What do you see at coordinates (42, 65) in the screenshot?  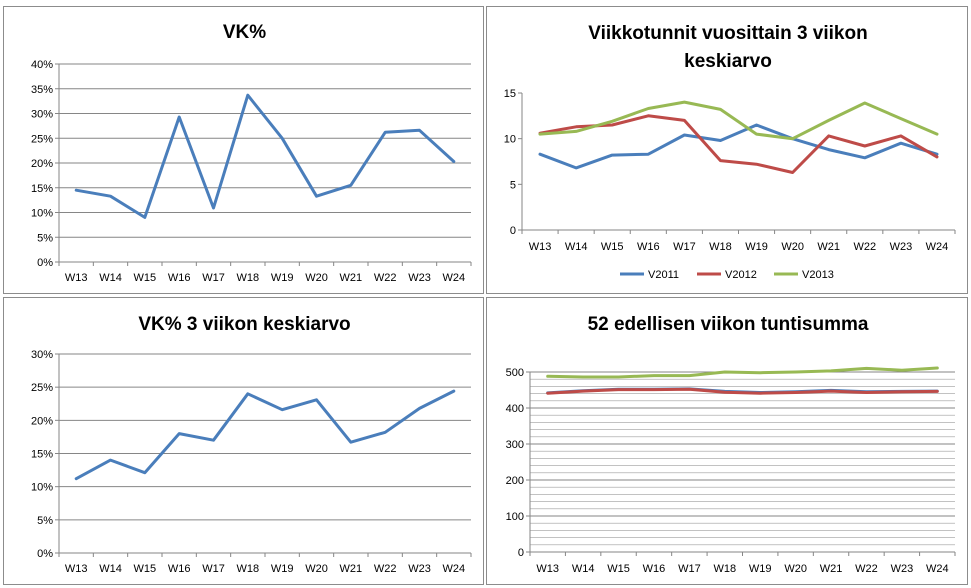 I see `y-tick-label: 40%` at bounding box center [42, 65].